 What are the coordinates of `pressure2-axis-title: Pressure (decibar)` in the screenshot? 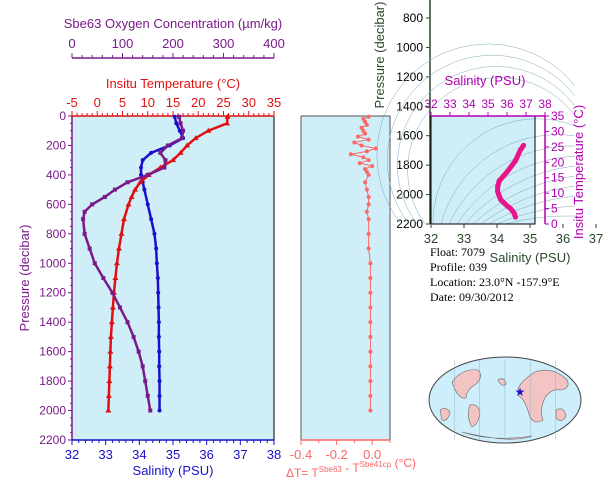 It's located at (379, 55).